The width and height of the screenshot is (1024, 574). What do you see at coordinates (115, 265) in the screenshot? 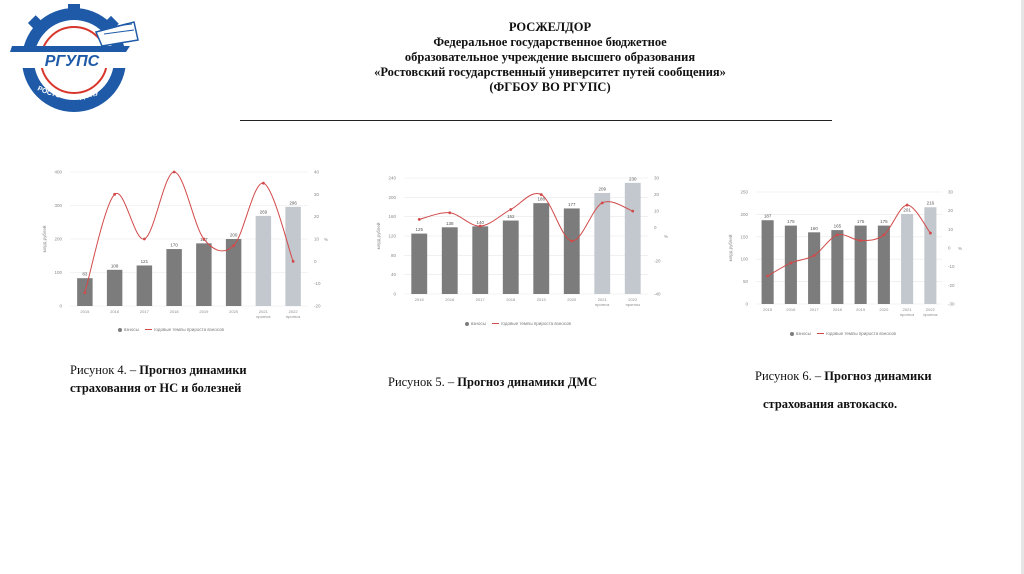
I see `bar-value-label: 108` at bounding box center [115, 265].